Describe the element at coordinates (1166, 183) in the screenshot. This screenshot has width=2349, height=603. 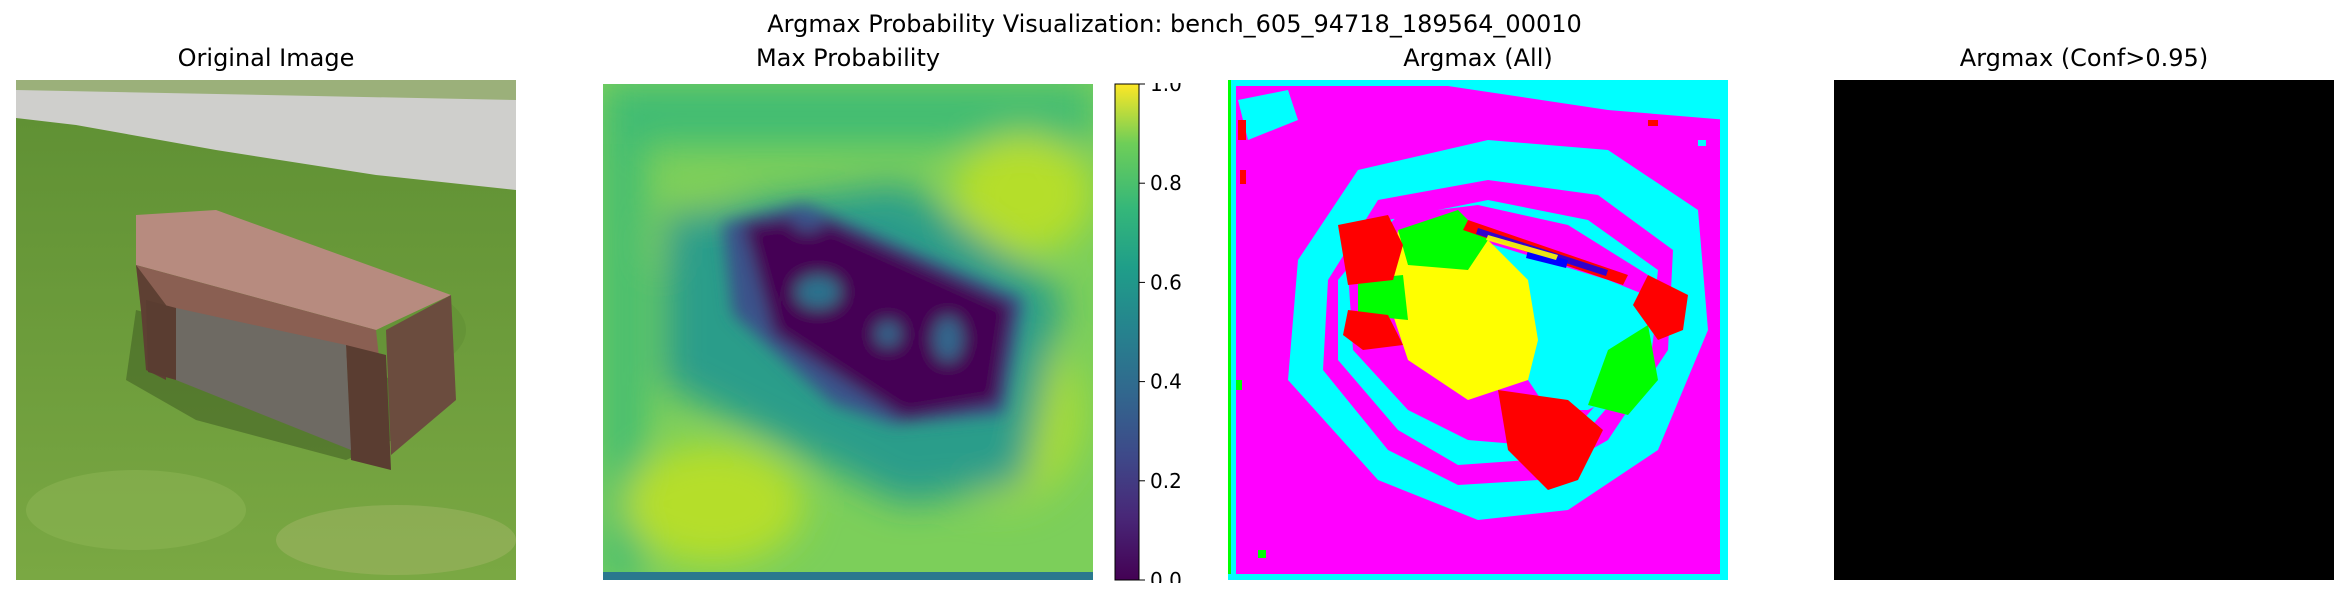
I see `colorbar-tick-label: 0.8` at that location.